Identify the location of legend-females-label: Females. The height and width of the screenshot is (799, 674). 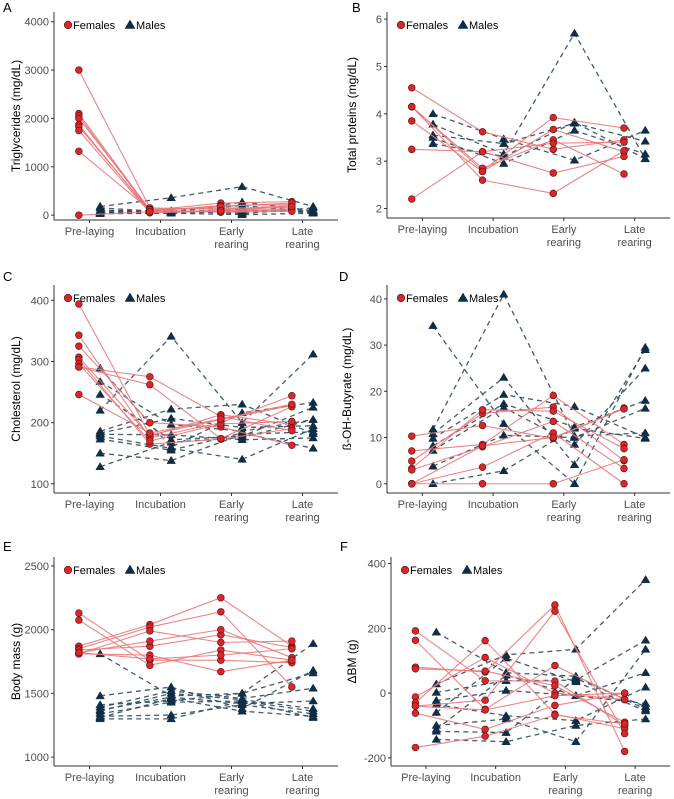
(427, 26).